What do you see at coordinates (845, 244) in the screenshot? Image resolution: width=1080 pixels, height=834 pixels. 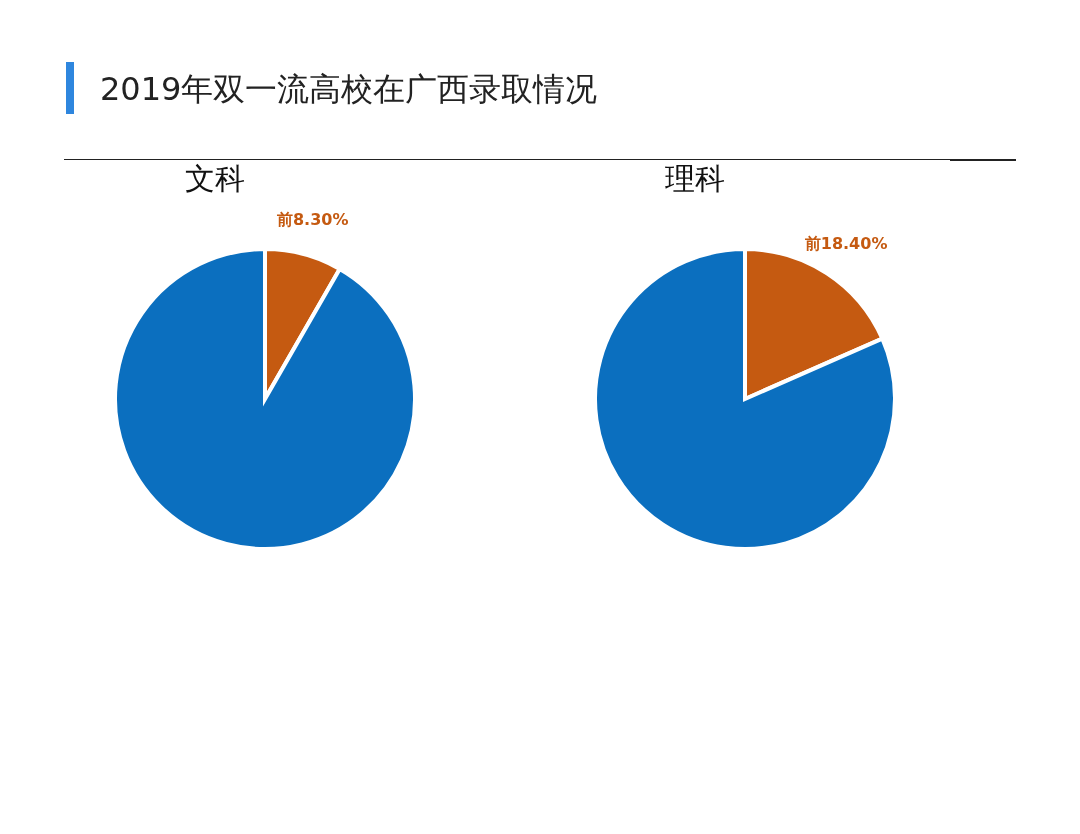 I see `data-label: 前18.40%` at bounding box center [845, 244].